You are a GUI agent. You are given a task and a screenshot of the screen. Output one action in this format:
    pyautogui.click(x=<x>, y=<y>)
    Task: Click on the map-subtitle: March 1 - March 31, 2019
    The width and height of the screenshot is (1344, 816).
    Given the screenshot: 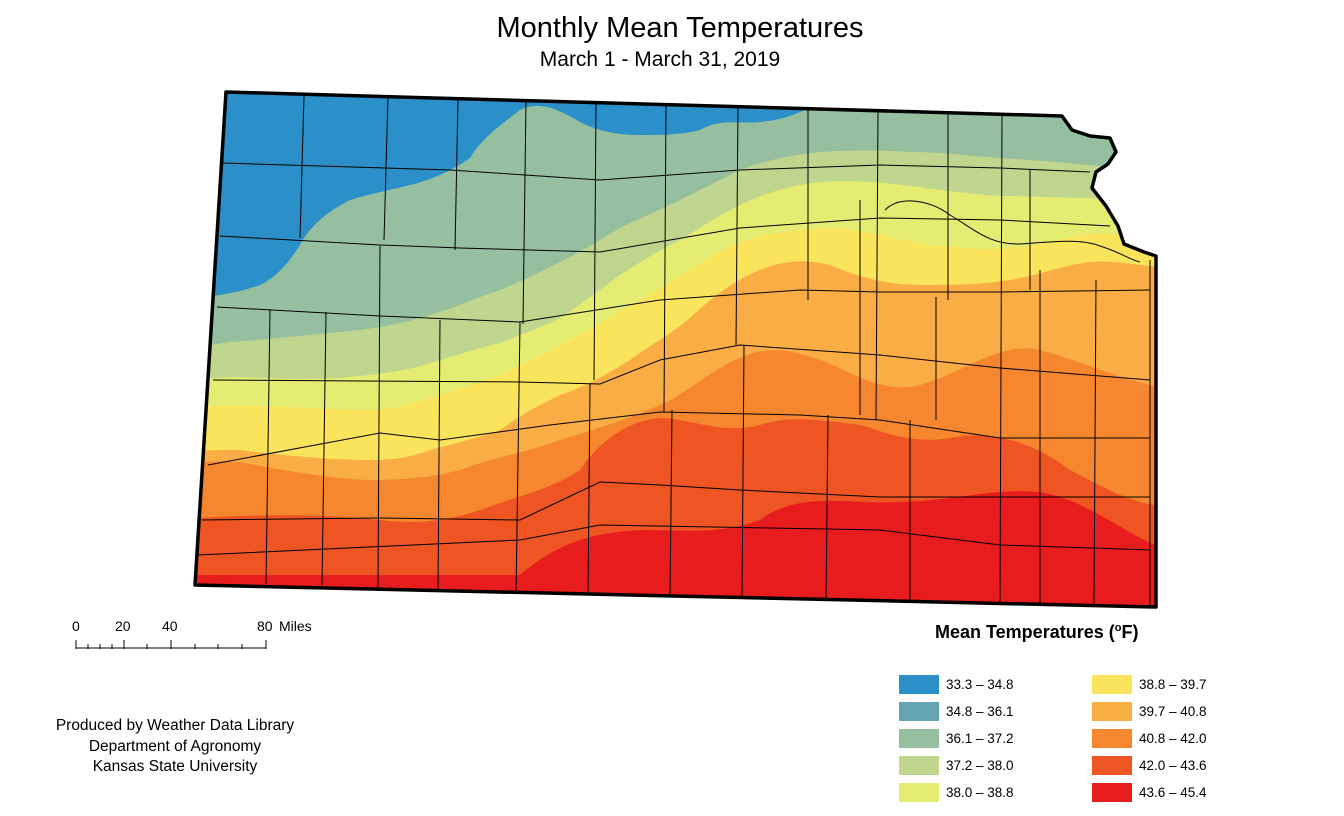 What is the action you would take?
    pyautogui.click(x=660, y=59)
    